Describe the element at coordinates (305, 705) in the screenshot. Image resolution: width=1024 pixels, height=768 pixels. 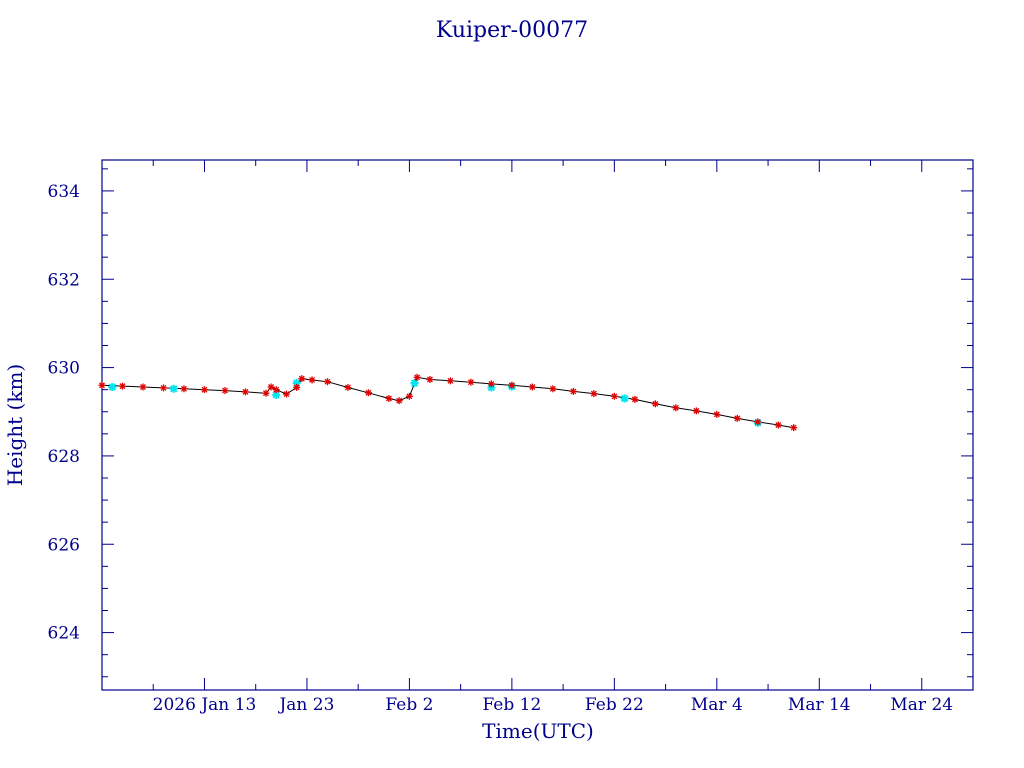
I see `x-tick-label: Jan 23` at that location.